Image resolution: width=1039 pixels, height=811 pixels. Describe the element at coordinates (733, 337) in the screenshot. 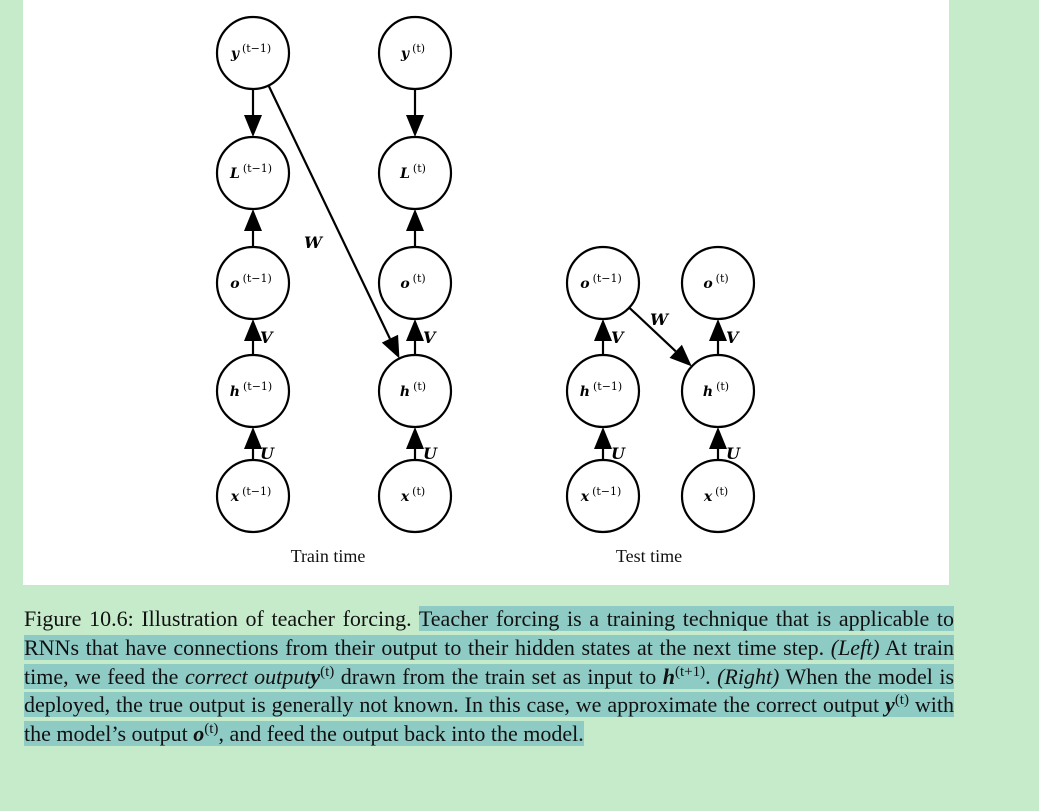

I see `test-v-label-right: V` at that location.